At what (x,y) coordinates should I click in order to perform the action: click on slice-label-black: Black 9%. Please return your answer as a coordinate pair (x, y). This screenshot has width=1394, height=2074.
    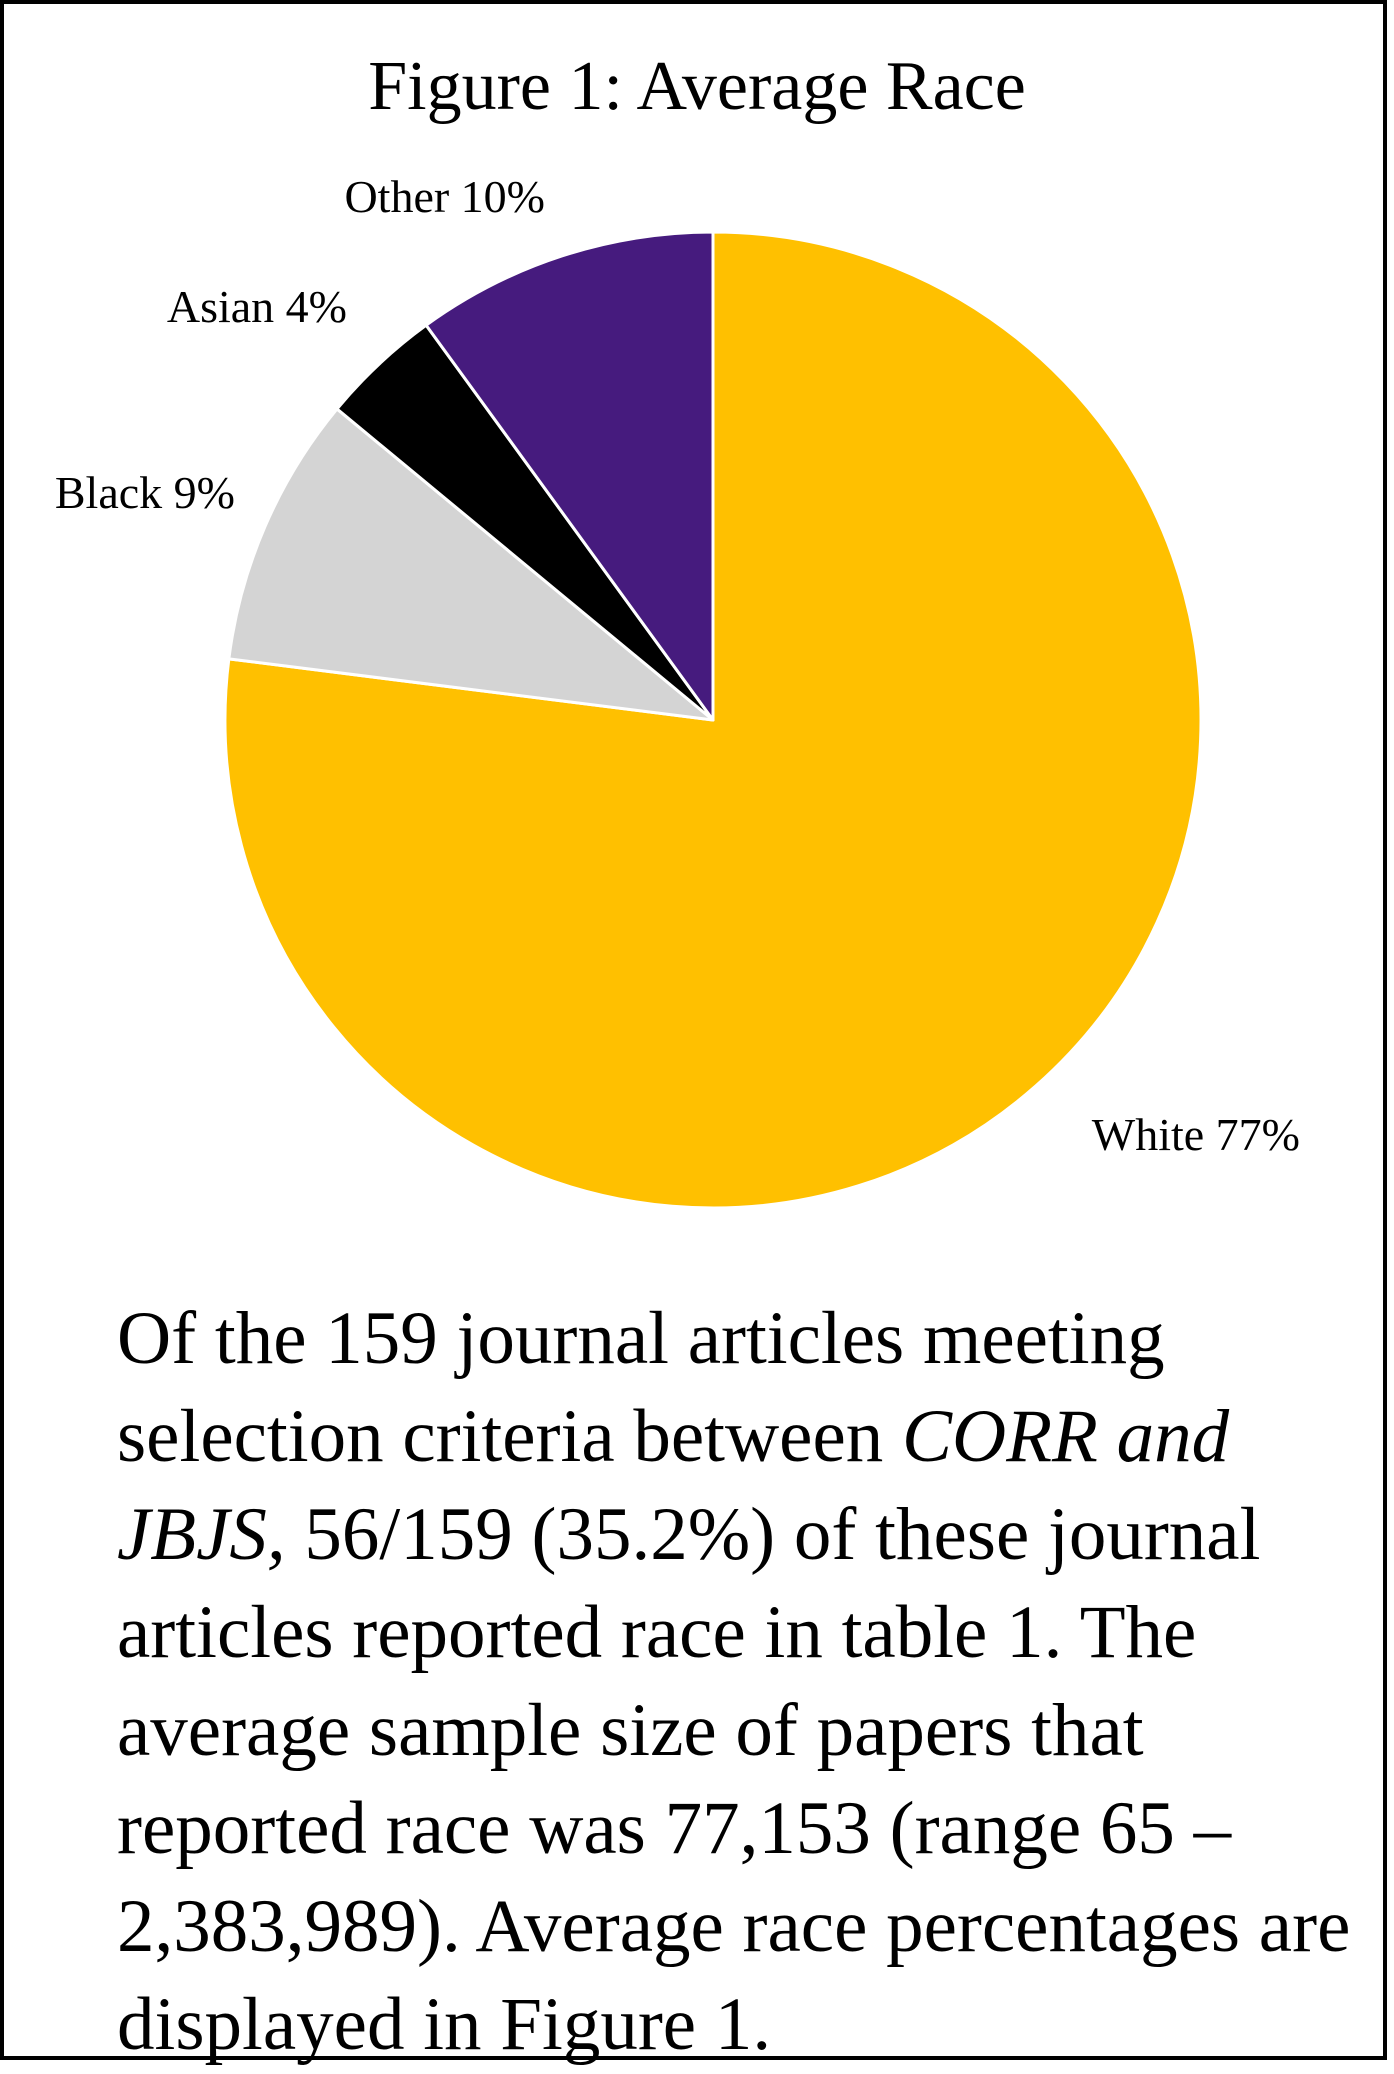
    Looking at the image, I should click on (145, 492).